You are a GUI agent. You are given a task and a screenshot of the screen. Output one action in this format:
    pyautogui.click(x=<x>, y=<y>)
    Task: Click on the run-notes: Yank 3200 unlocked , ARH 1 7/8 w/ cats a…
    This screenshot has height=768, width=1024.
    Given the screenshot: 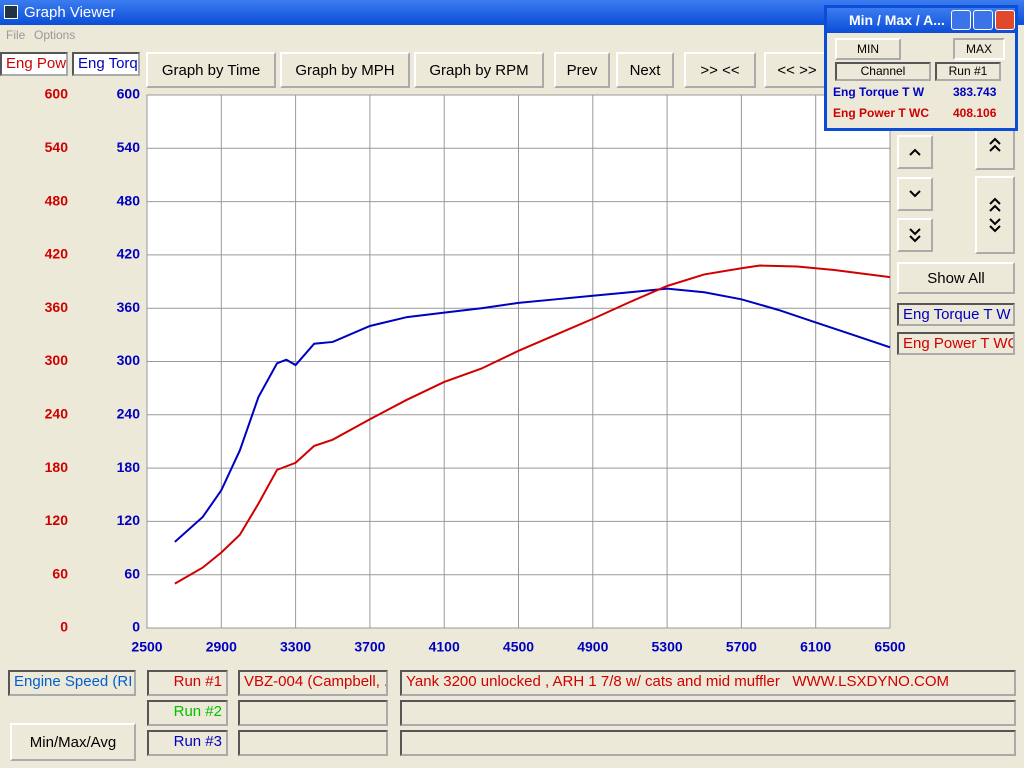 What is the action you would take?
    pyautogui.click(x=708, y=683)
    